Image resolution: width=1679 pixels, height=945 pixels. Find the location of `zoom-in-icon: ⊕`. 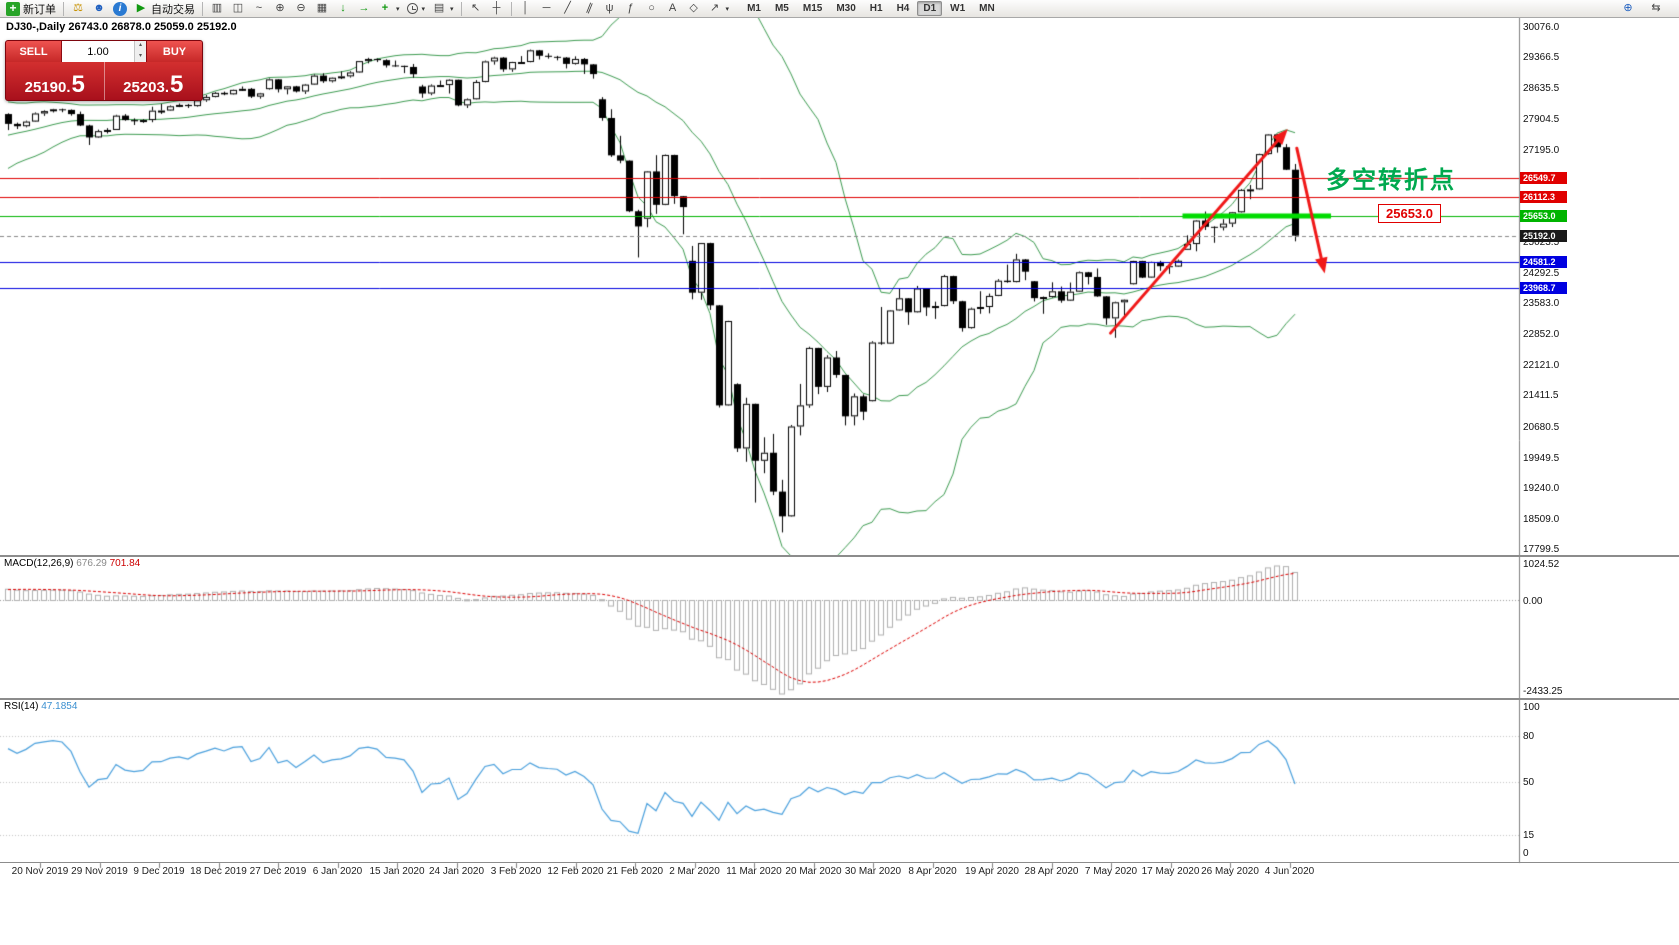

zoom-in-icon: ⊕ is located at coordinates (280, 7).